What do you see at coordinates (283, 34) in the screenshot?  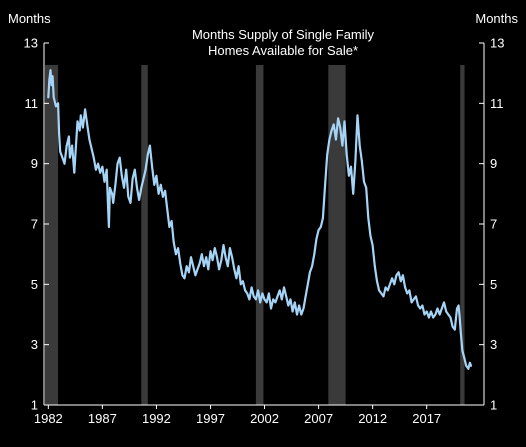 I see `chart-title-line-1: Months Supply of Single Family` at bounding box center [283, 34].